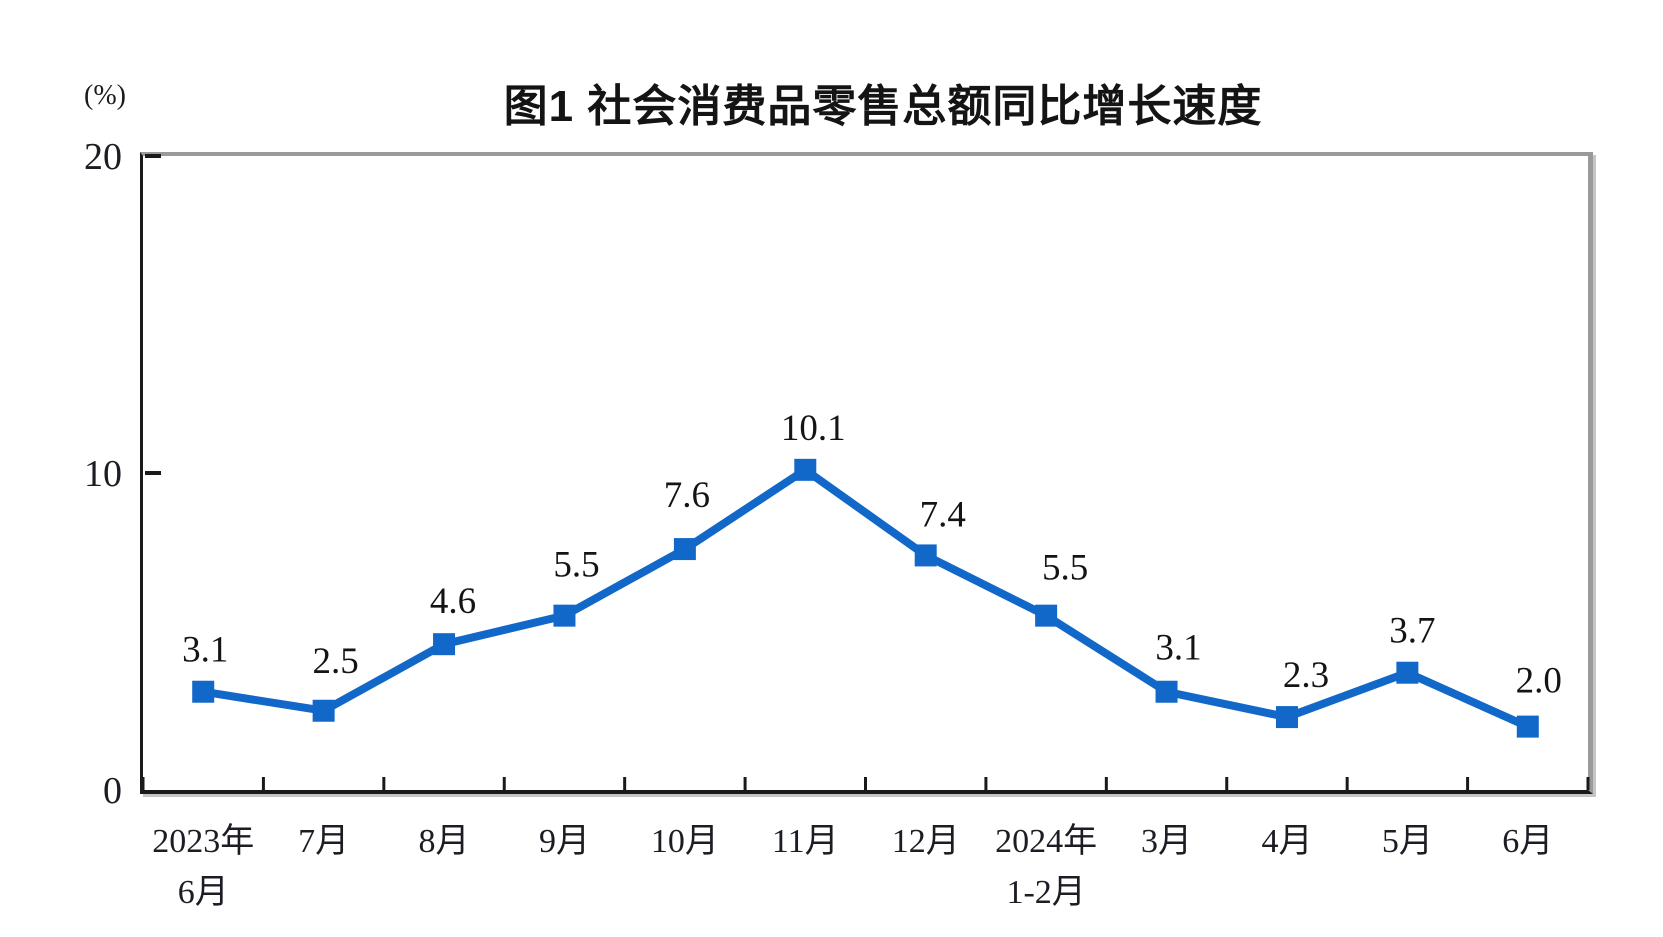 This screenshot has width=1663, height=937. Describe the element at coordinates (112, 791) in the screenshot. I see `y-tick-label: 0` at that location.